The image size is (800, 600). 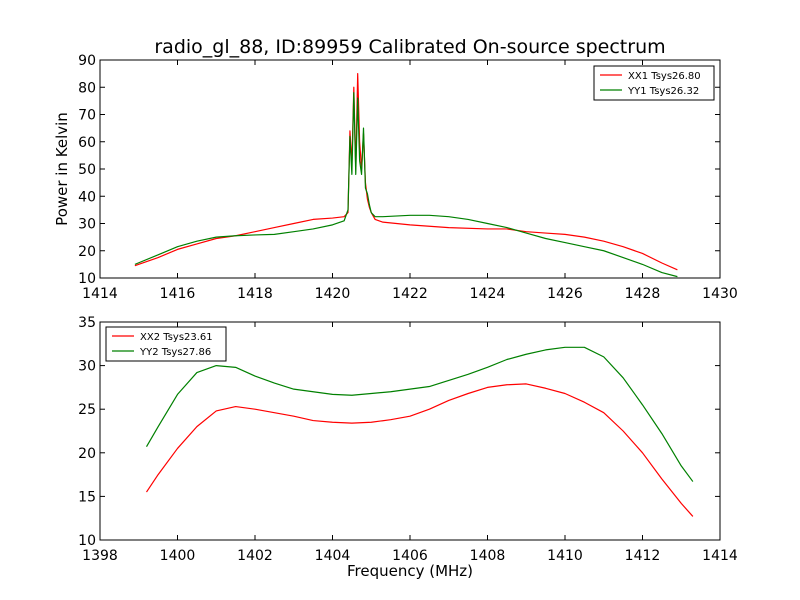 What do you see at coordinates (410, 571) in the screenshot?
I see `x-axis-label: Frequency (MHz)` at bounding box center [410, 571].